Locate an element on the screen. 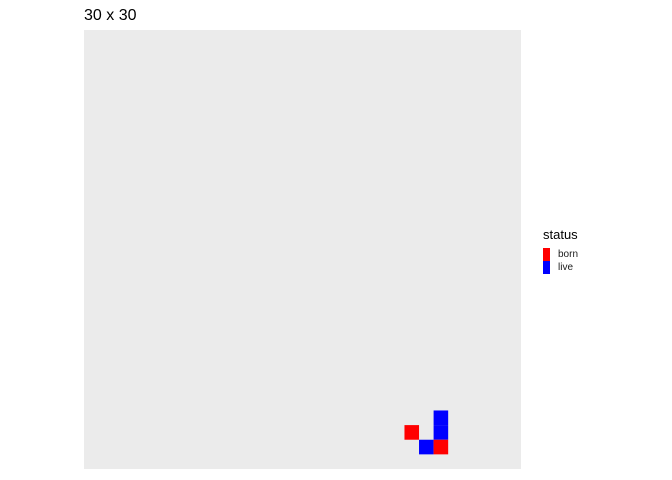 This screenshot has width=672, height=480. cells-layer is located at coordinates (426, 432).